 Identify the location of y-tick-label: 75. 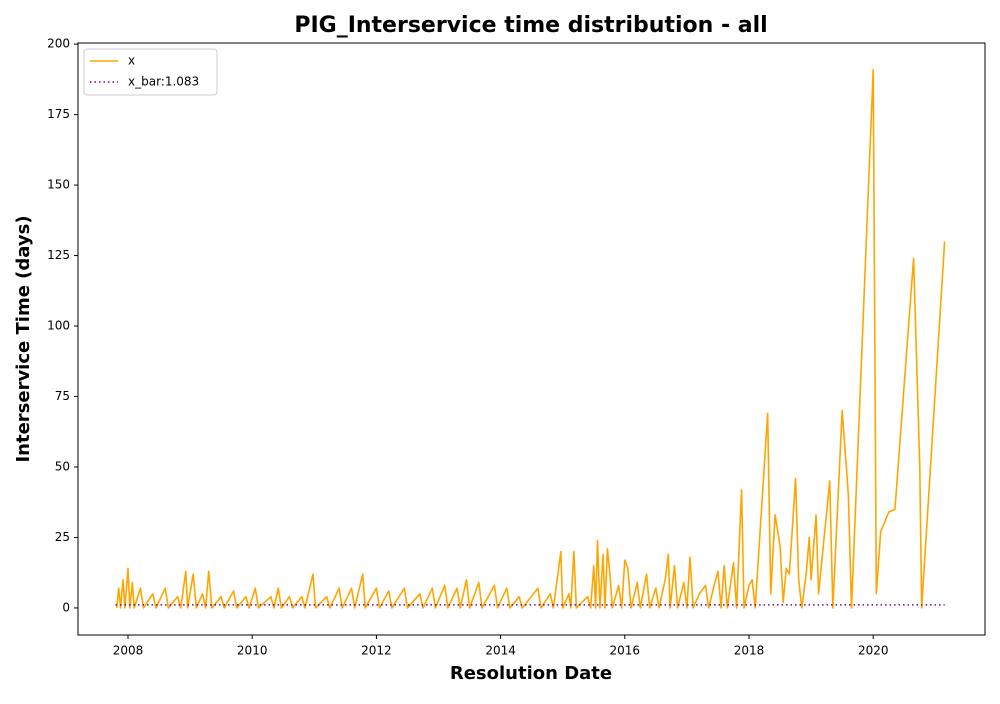
(62, 396).